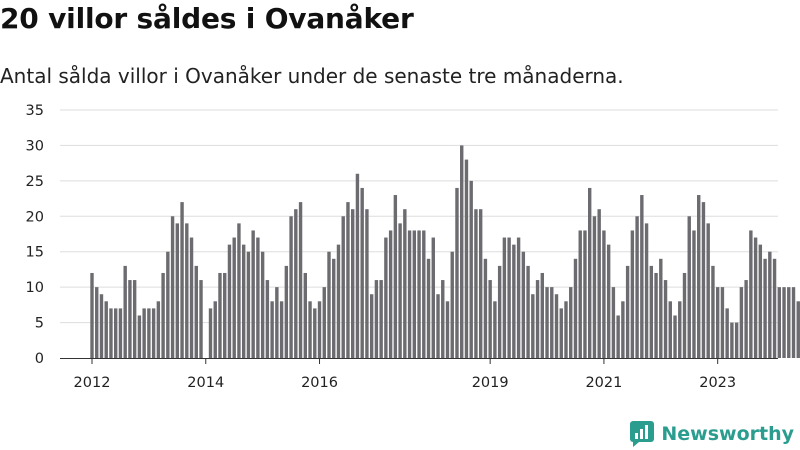 The height and width of the screenshot is (450, 800). Describe the element at coordinates (35, 235) in the screenshot. I see `y-axis-ticks: 0 5 10 15 20 25 30 35` at that location.